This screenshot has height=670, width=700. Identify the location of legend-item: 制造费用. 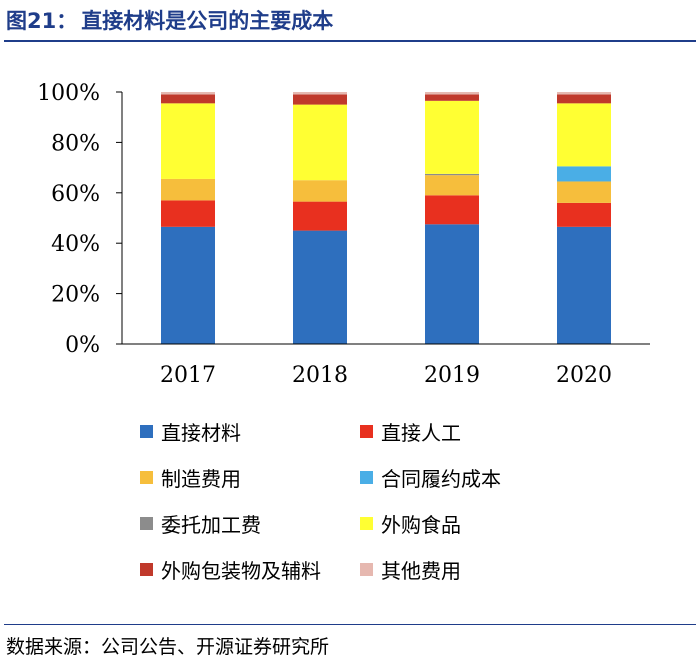
(190, 477).